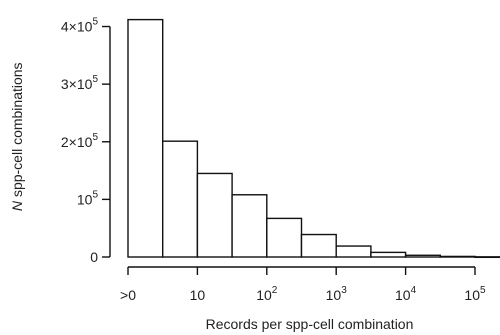  What do you see at coordinates (128, 295) in the screenshot?
I see `x-tick-label: >0` at bounding box center [128, 295].